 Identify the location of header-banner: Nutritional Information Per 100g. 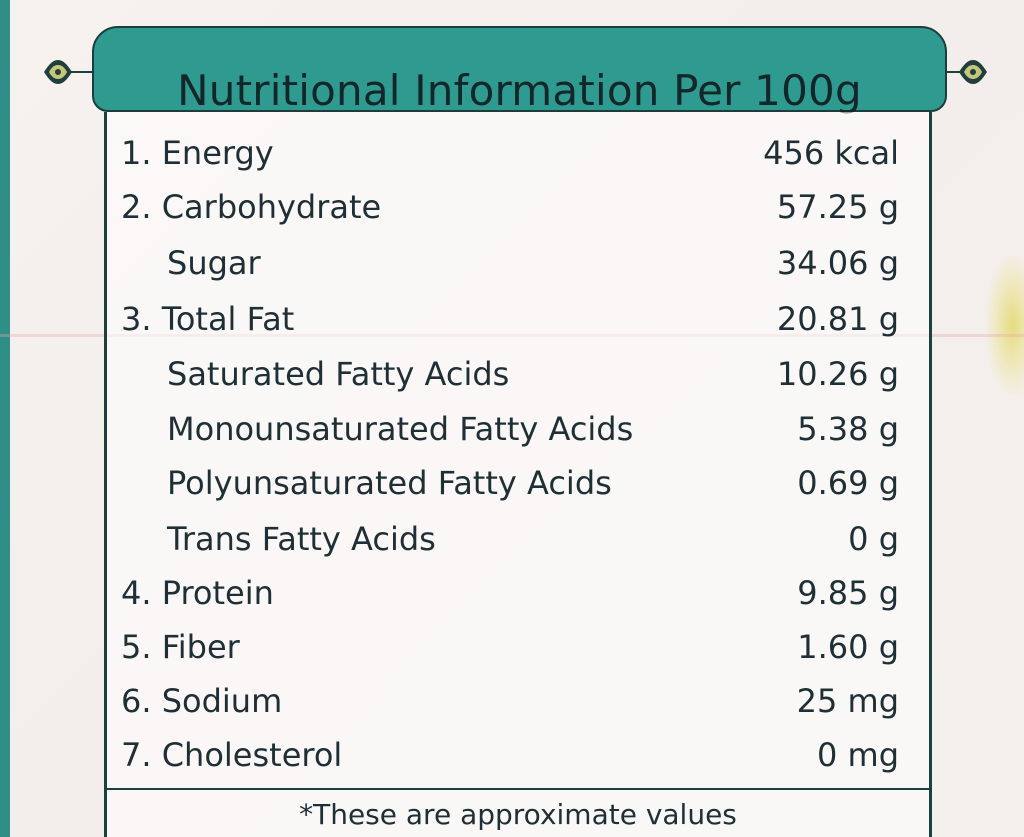
(519, 70).